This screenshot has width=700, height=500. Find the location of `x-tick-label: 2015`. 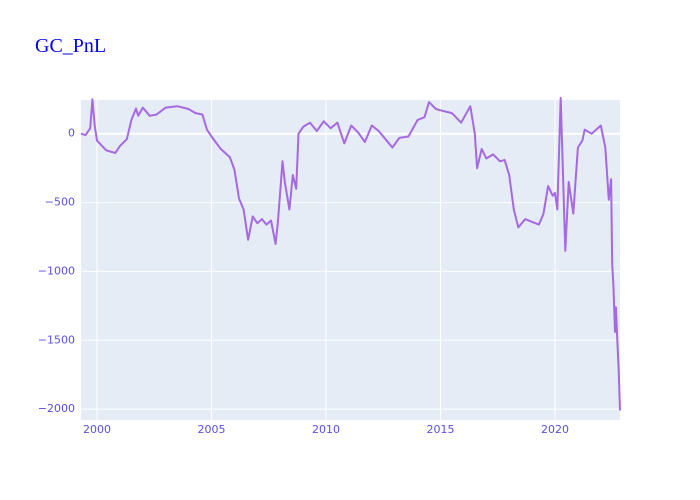

x-tick-label: 2015 is located at coordinates (440, 429).